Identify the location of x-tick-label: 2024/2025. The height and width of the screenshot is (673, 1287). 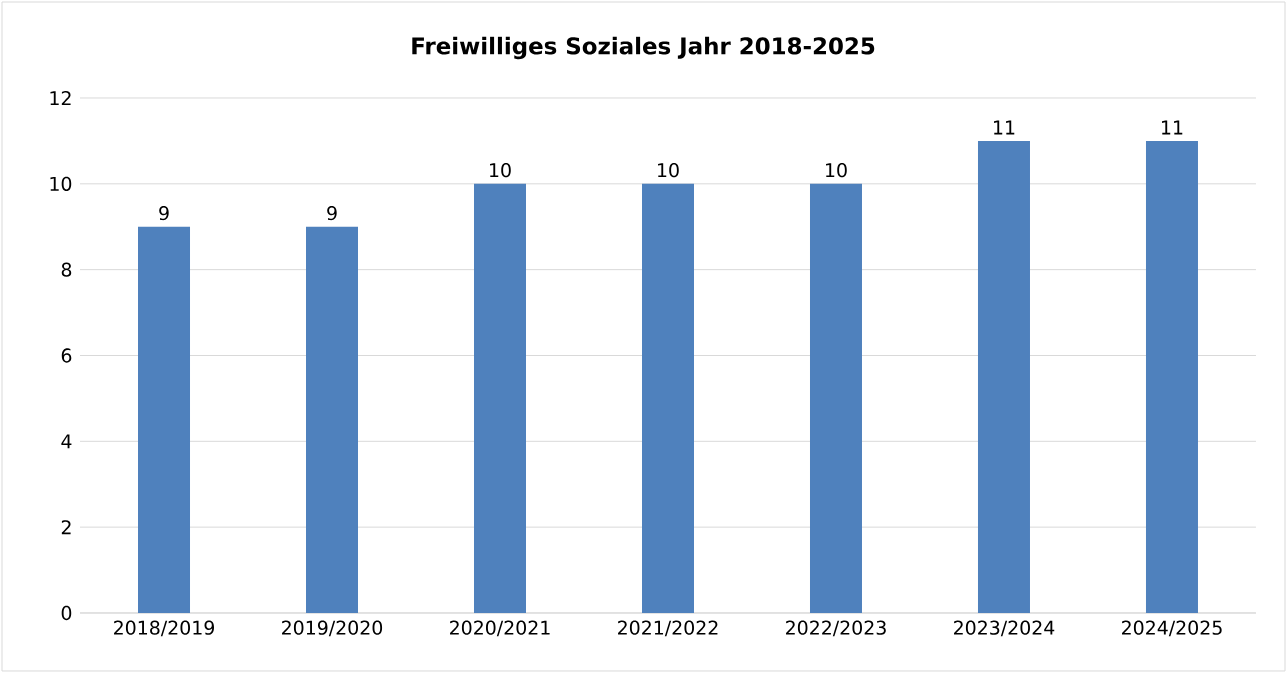
(1172, 628).